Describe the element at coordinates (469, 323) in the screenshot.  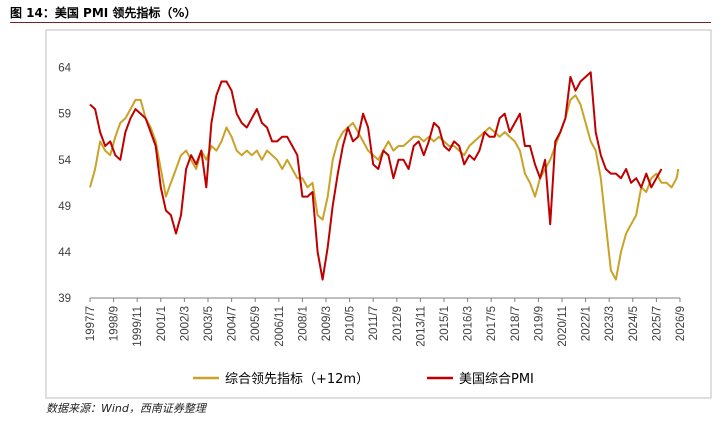
I see `x-tick-label: 2016/3` at that location.